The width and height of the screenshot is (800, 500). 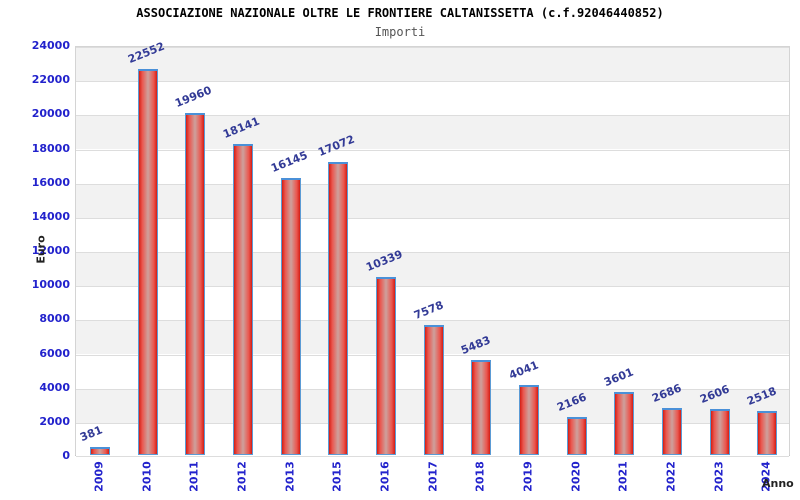 What do you see at coordinates (719, 432) in the screenshot?
I see `bar-2023` at bounding box center [719, 432].